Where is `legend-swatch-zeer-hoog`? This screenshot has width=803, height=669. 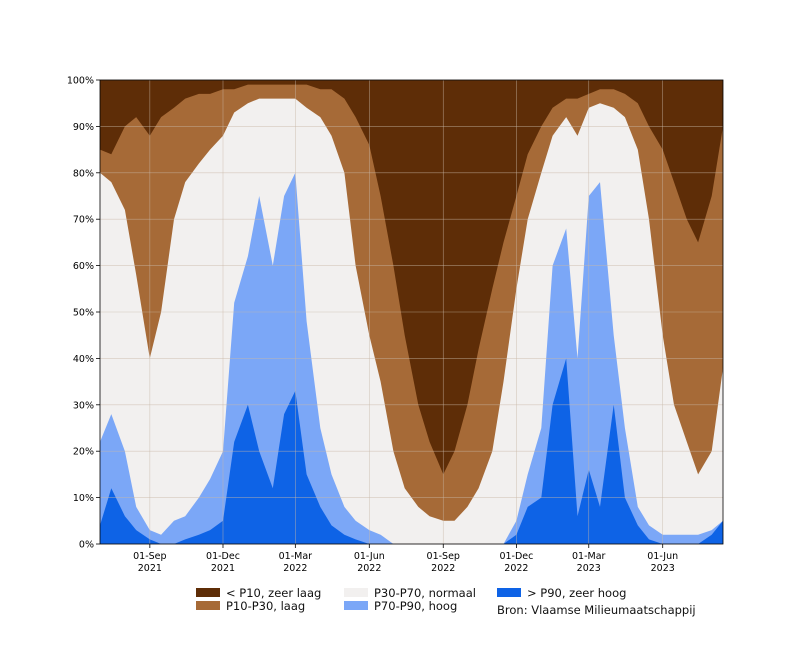
legend-swatch-zeer-hoog is located at coordinates (509, 592).